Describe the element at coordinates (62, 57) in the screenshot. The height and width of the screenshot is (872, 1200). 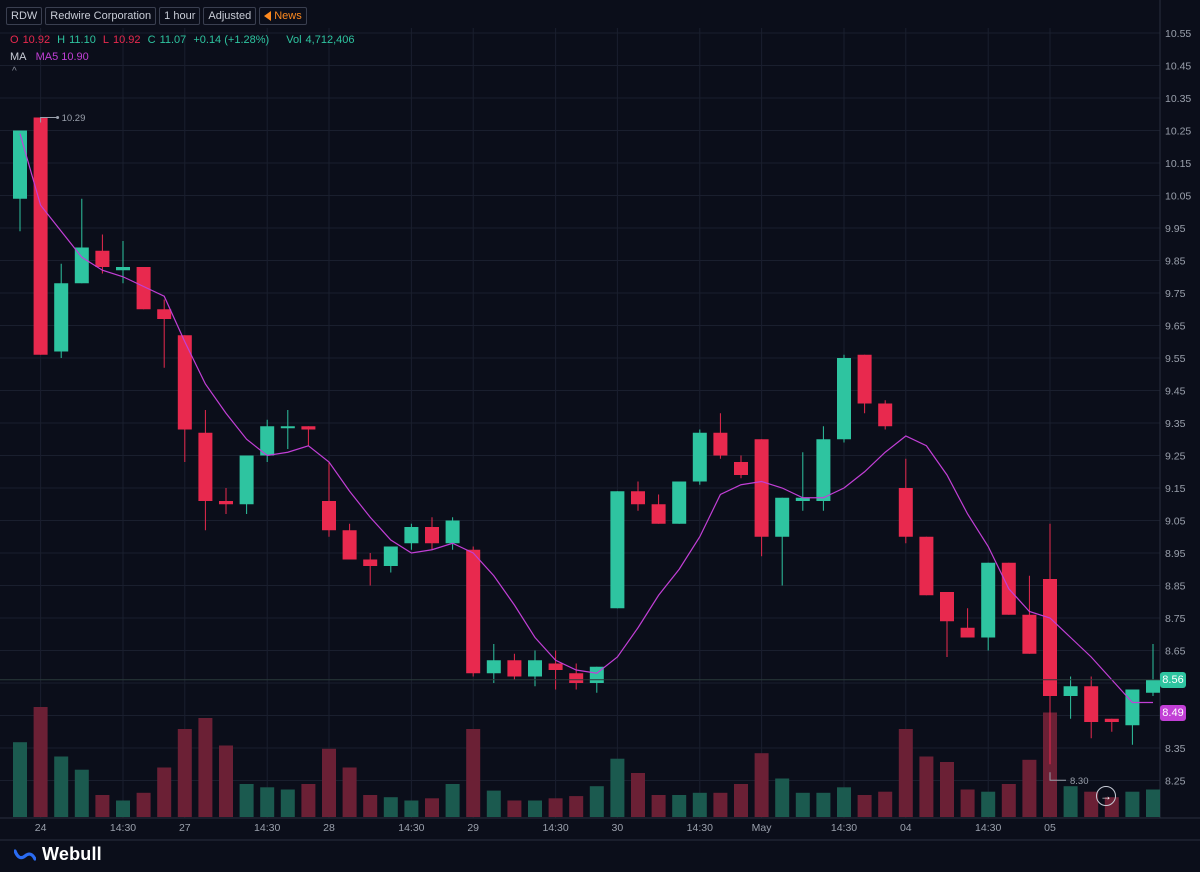
I see `ma5-value: MA5 10.90` at that location.